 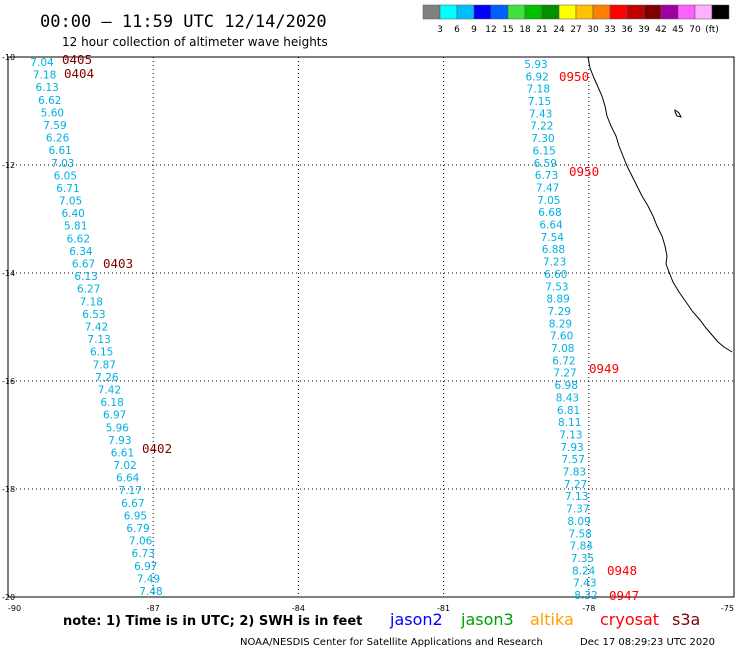 I want to click on wave-height-label: 7.03, so click(x=62, y=164).